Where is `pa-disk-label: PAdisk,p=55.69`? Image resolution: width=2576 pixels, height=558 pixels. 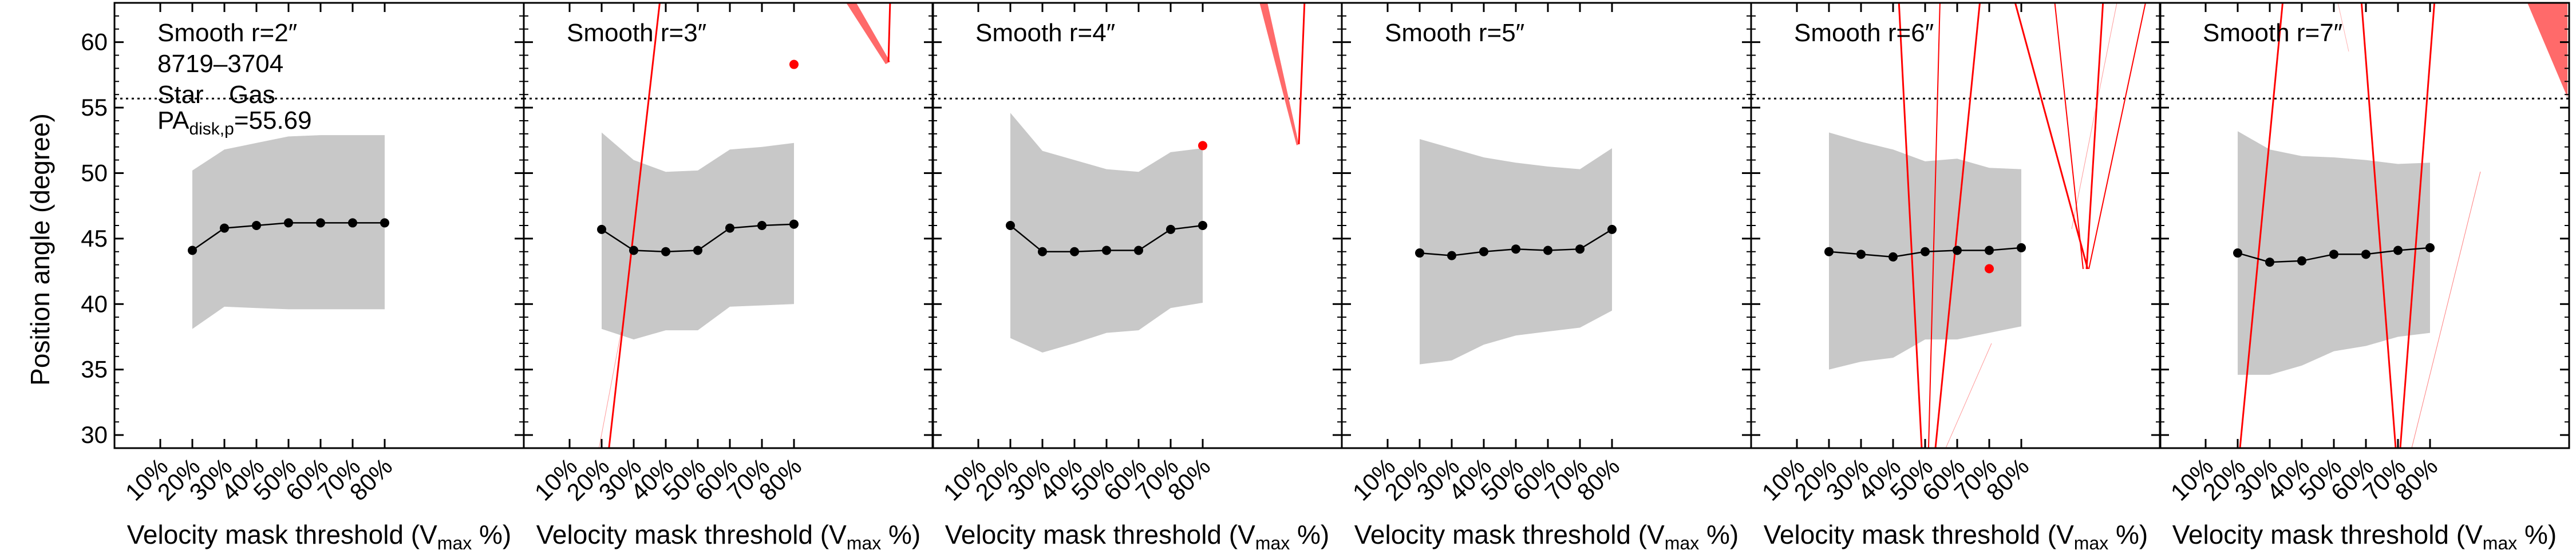 pa-disk-label: PAdisk,p=55.69 is located at coordinates (234, 122).